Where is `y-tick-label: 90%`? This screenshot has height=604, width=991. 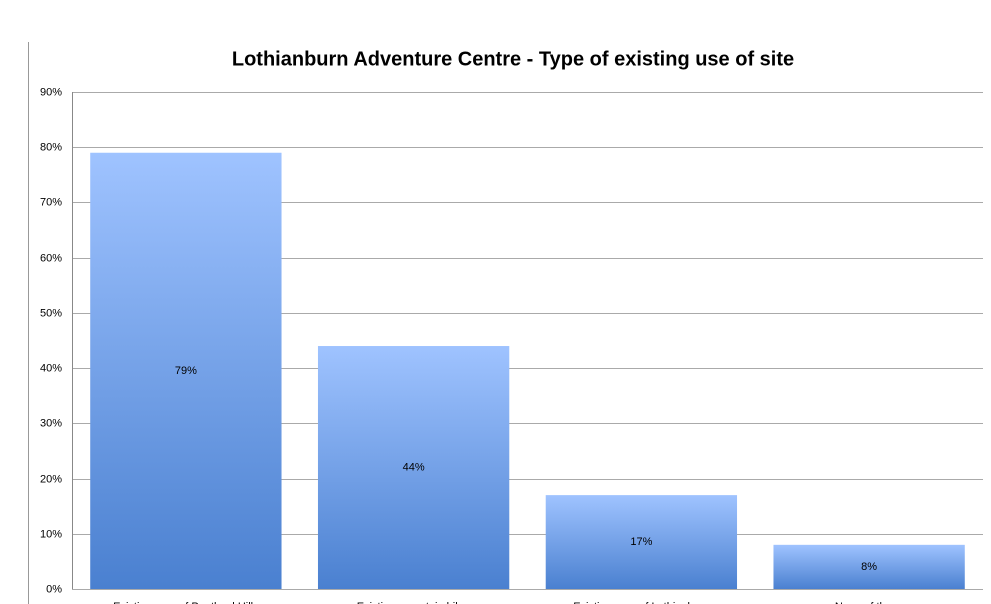
y-tick-label: 90% is located at coordinates (51, 92).